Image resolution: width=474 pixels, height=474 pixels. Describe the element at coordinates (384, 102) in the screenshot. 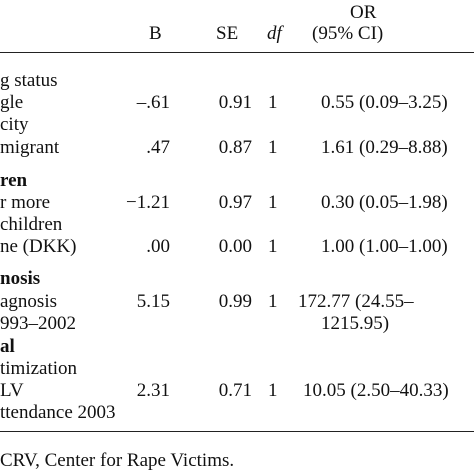

I see `cell-or-single: 0.55 (0.09–3.25)` at that location.